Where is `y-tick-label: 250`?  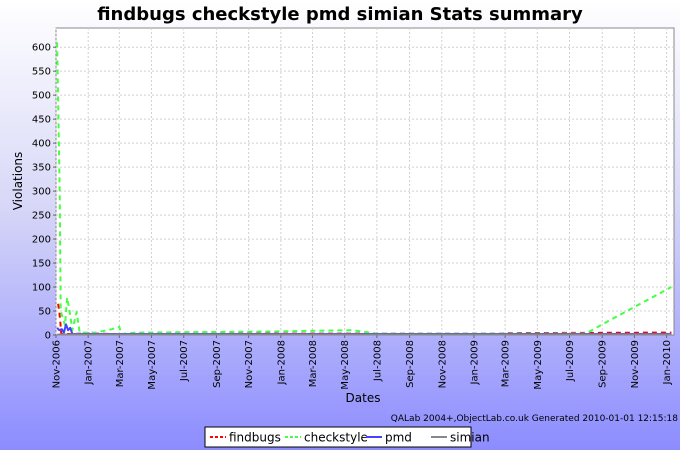
y-tick-label: 250 is located at coordinates (41, 216).